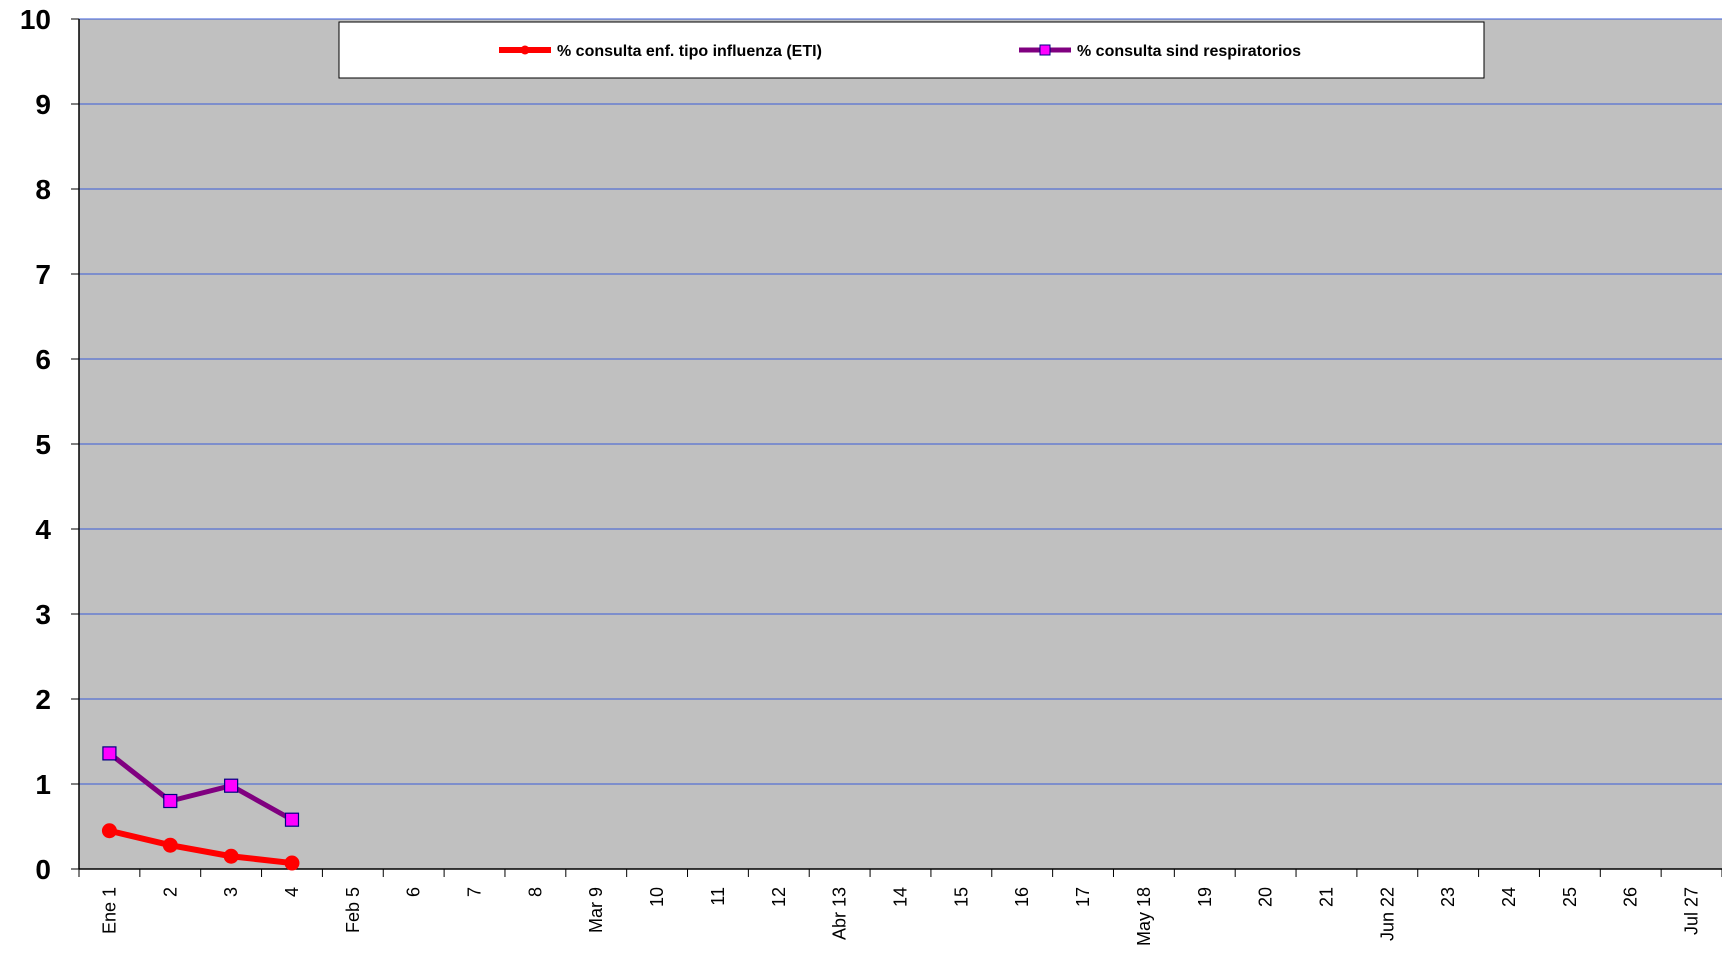 Image resolution: width=1722 pixels, height=957 pixels. I want to click on y-tick-label: 8, so click(43, 189).